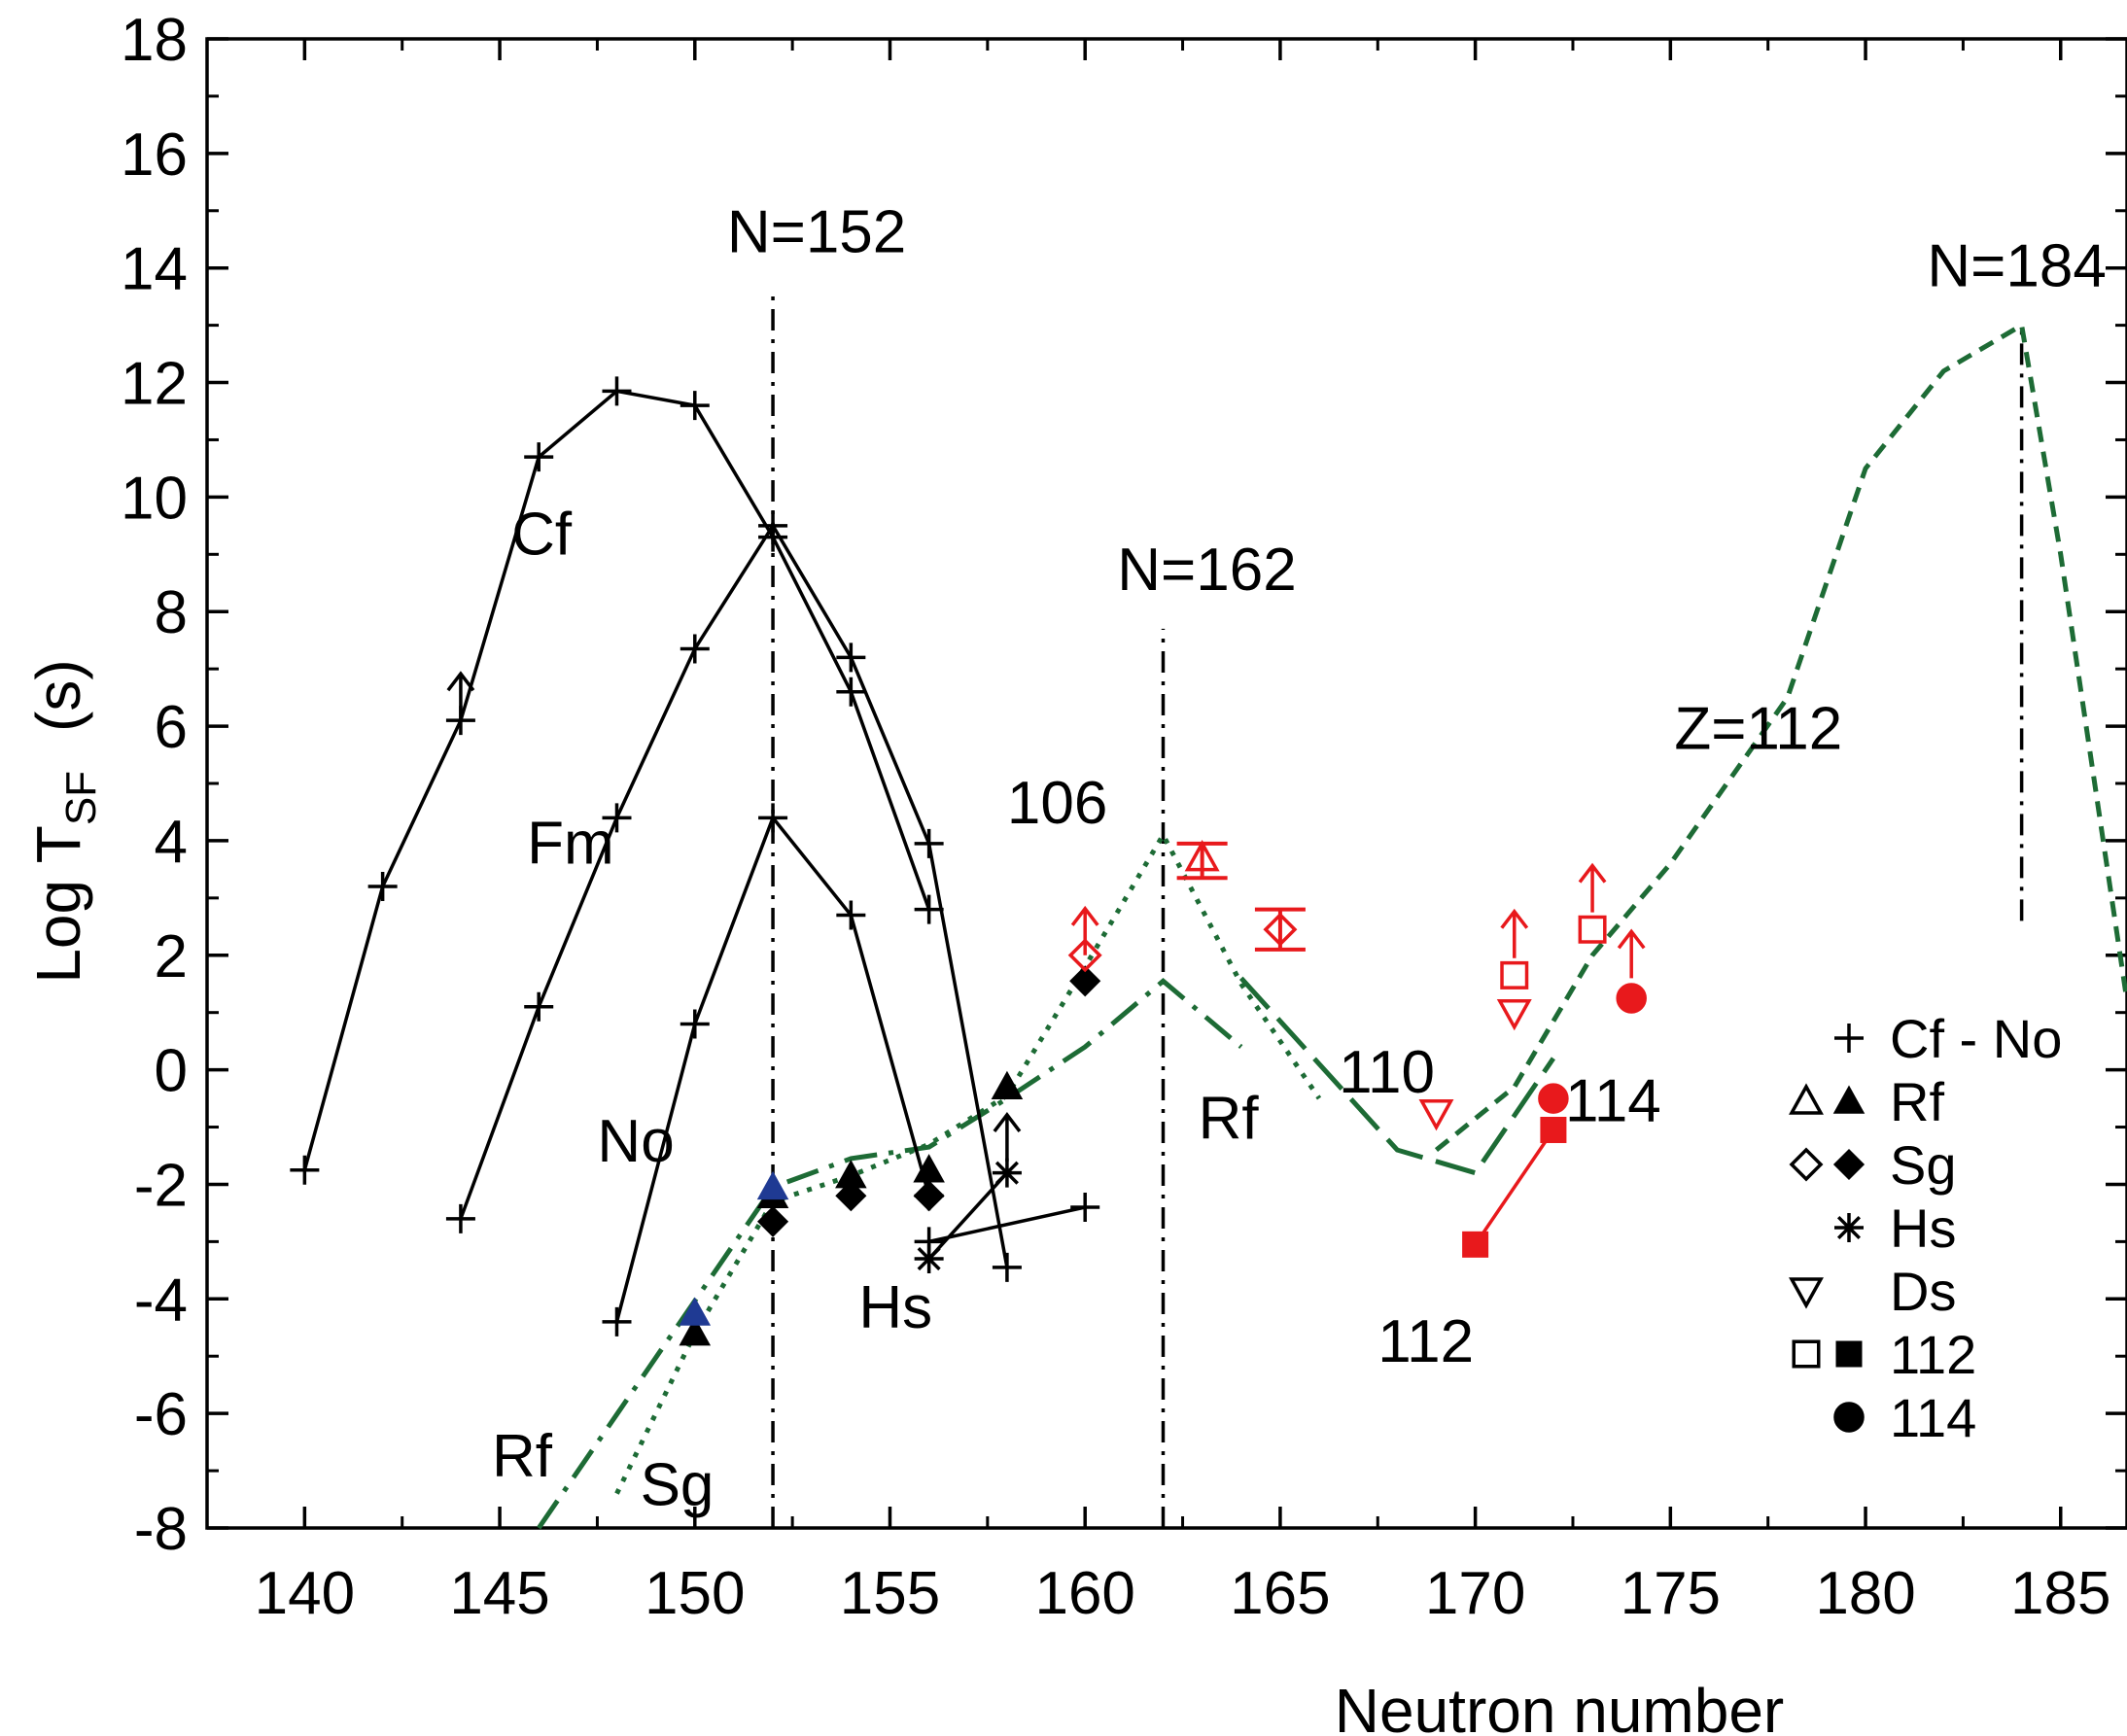 The width and height of the screenshot is (2127, 1736). What do you see at coordinates (499, 1593) in the screenshot?
I see `x-tick-label: 145` at bounding box center [499, 1593].